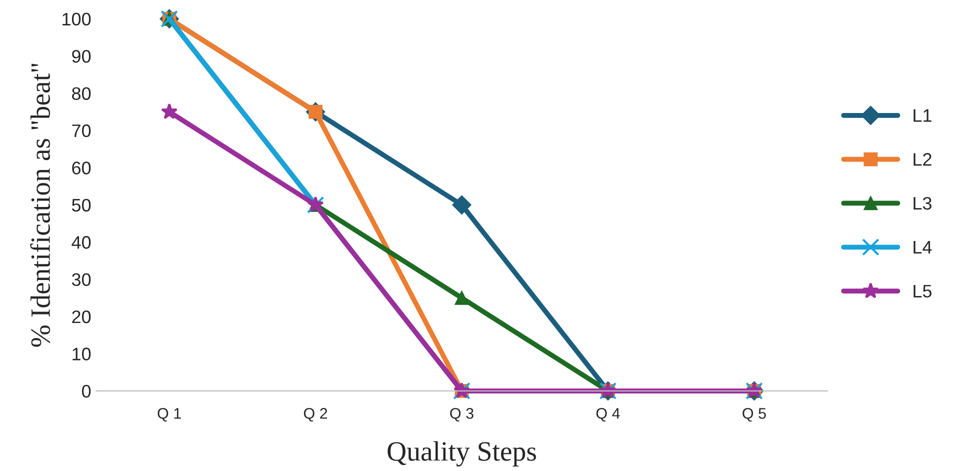 The image size is (962, 471). I want to click on y-axis-title: % Identification as "beat", so click(40, 205).